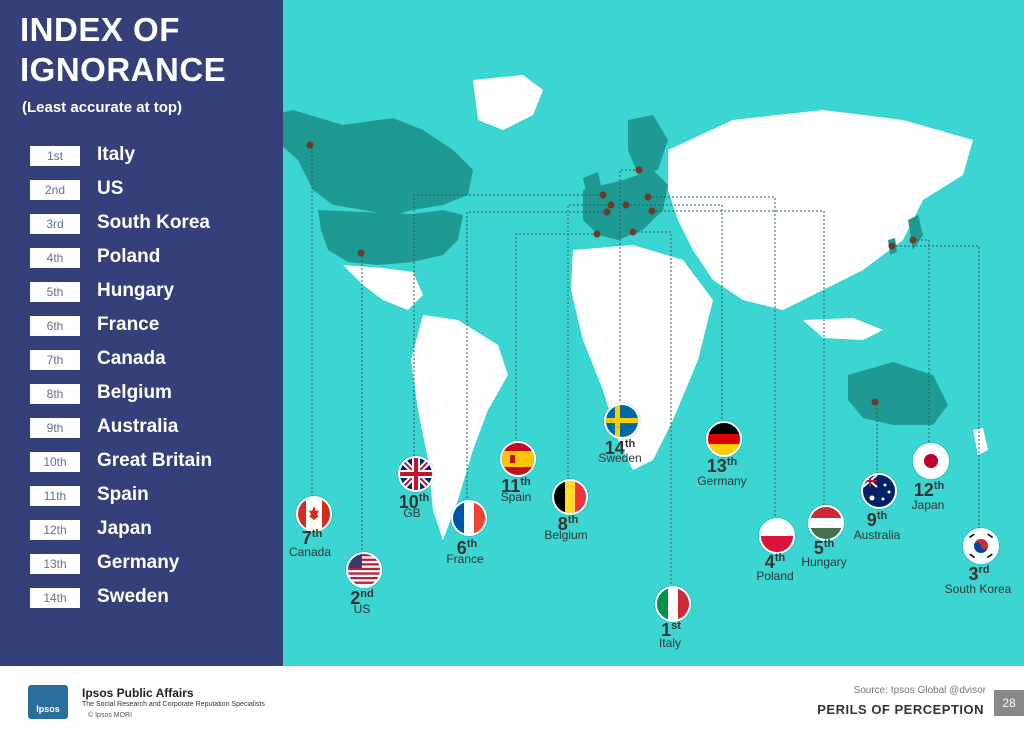 The image size is (1024, 733). Describe the element at coordinates (777, 536) in the screenshot. I see `poland-flag-icon` at that location.